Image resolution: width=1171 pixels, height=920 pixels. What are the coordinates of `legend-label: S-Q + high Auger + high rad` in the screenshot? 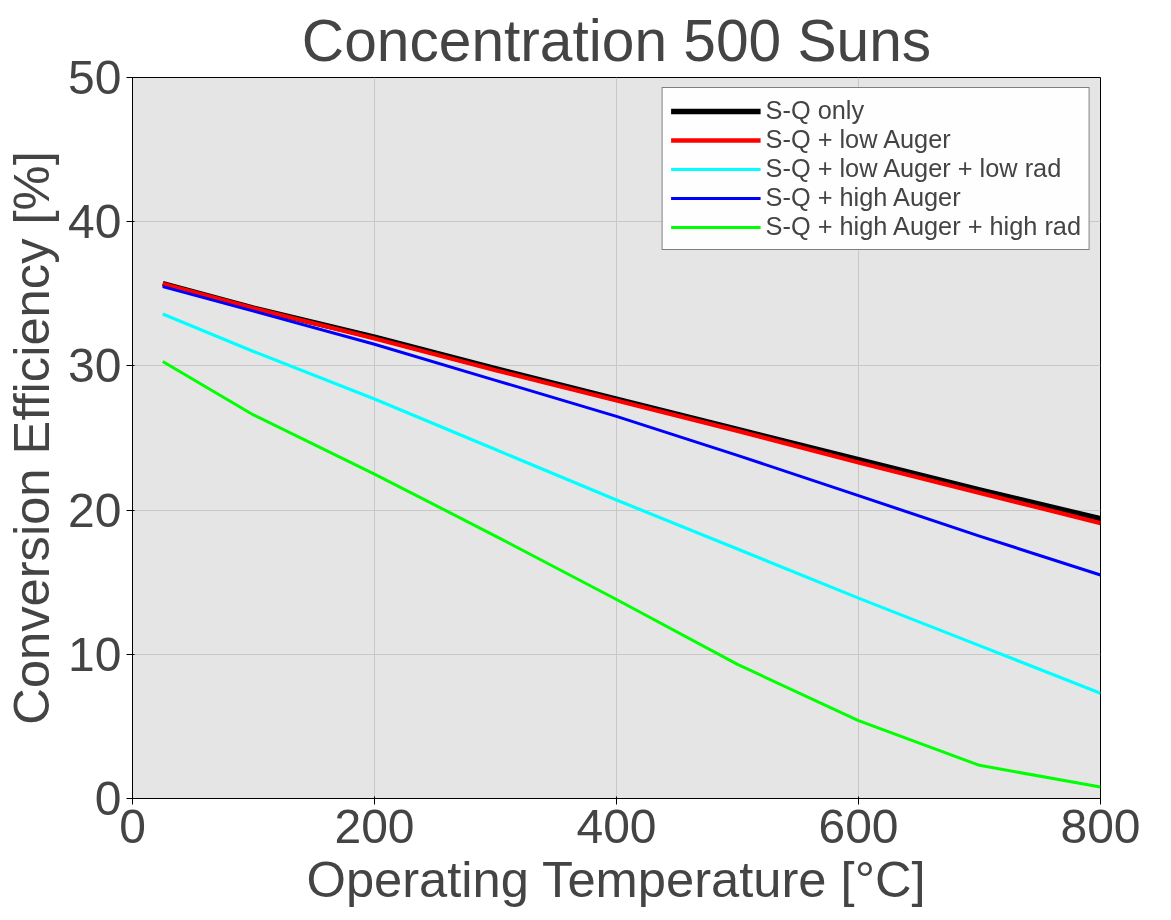 It's located at (923, 226).